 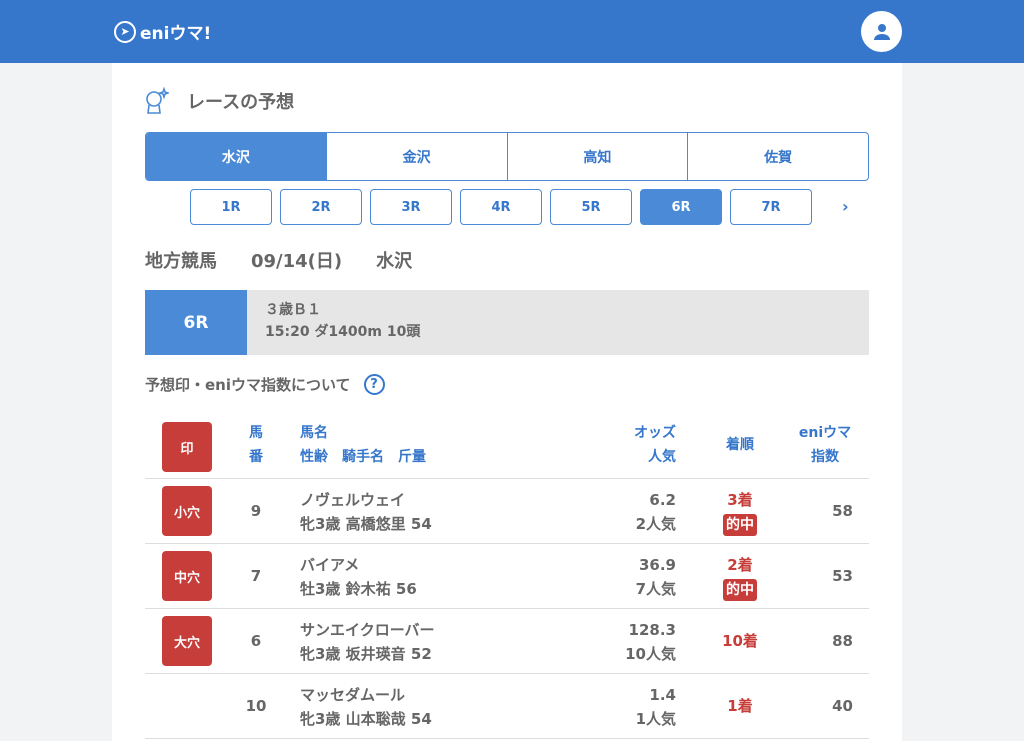 What do you see at coordinates (657, 565) in the screenshot?
I see `odds: 36.9` at bounding box center [657, 565].